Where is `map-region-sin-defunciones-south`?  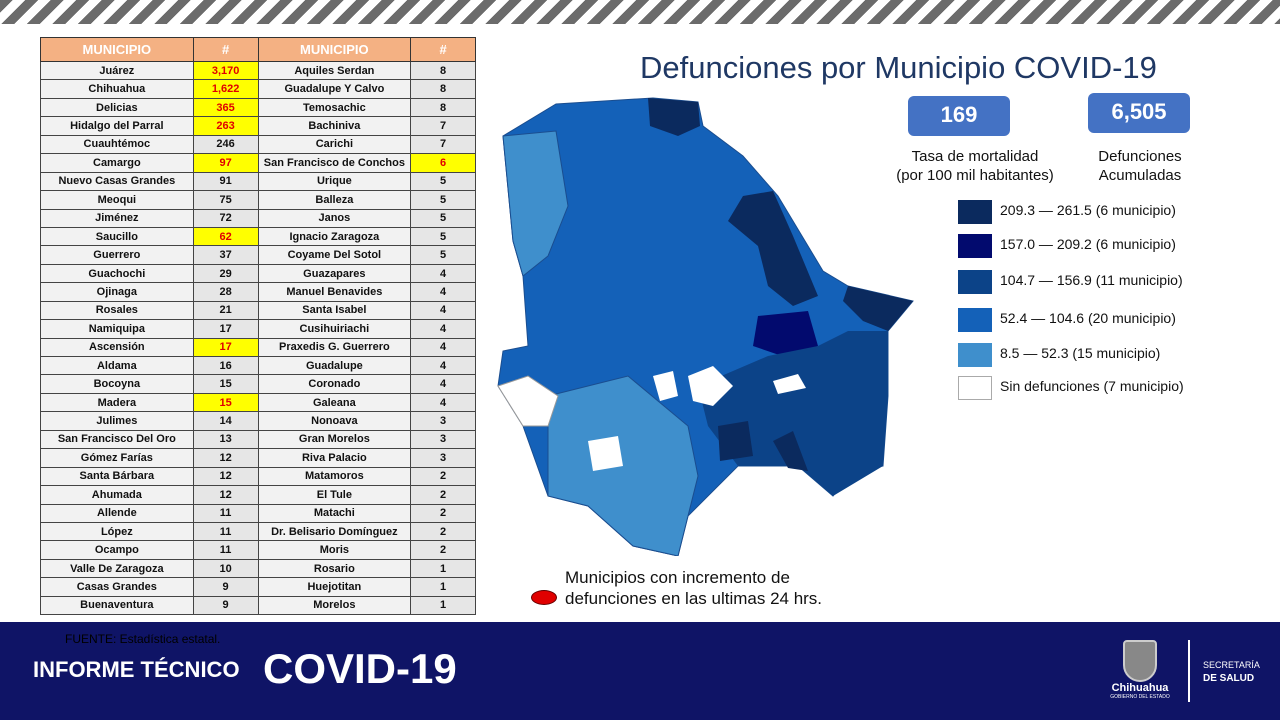 map-region-sin-defunciones-south is located at coordinates (605, 453).